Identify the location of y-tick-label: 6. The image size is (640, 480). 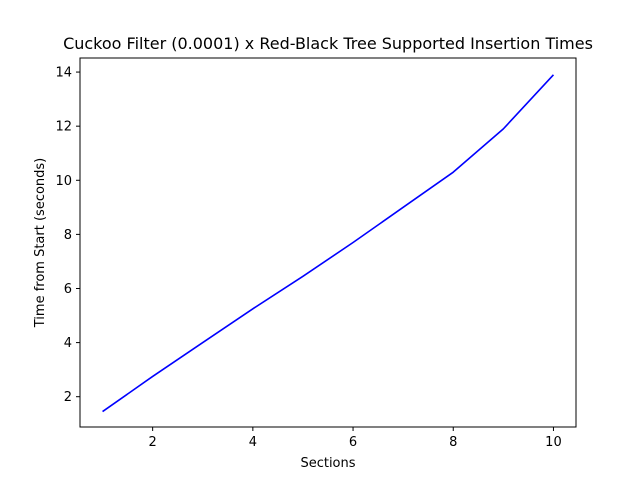
(68, 289).